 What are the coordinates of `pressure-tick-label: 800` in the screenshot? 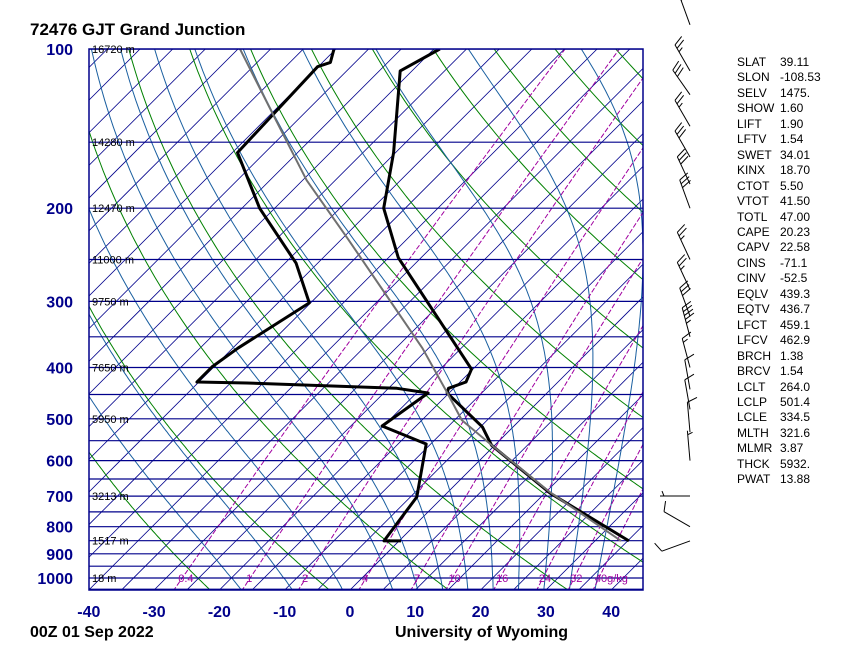 It's located at (59, 528).